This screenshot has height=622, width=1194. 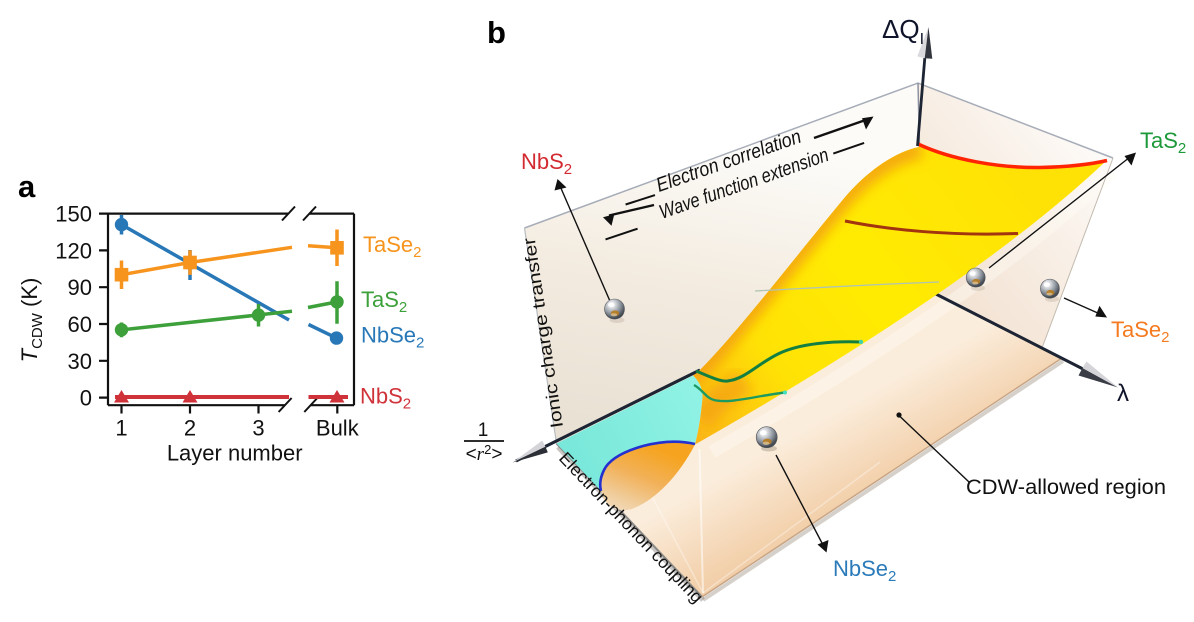 I want to click on svg-text: 2, so click(x=190, y=428).